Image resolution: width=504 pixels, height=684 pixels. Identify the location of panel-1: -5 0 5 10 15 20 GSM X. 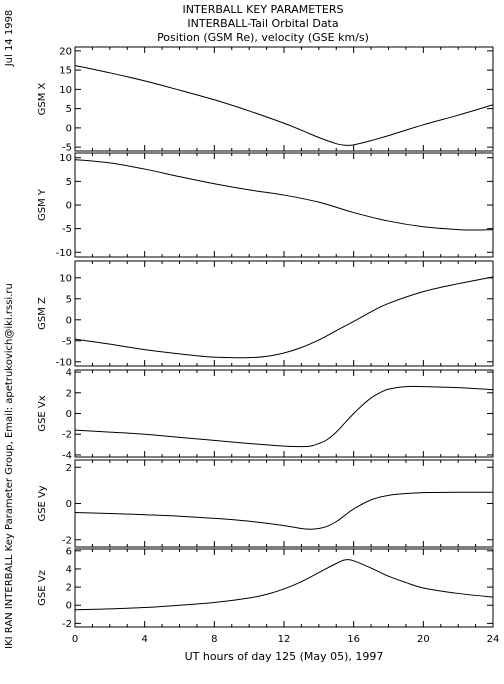
(265, 100).